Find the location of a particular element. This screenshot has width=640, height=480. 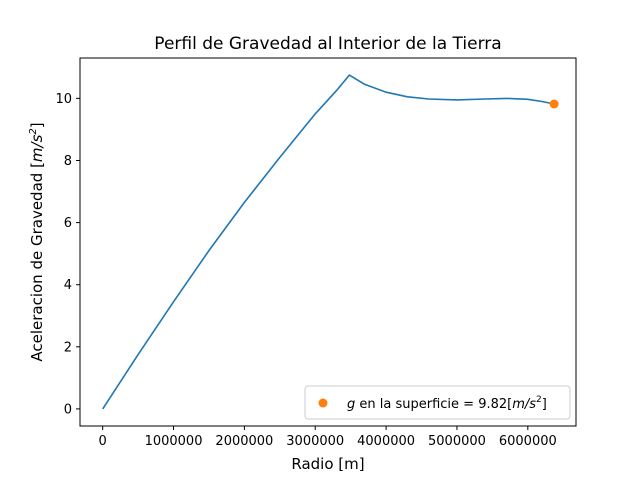

legend-box is located at coordinates (437, 402).